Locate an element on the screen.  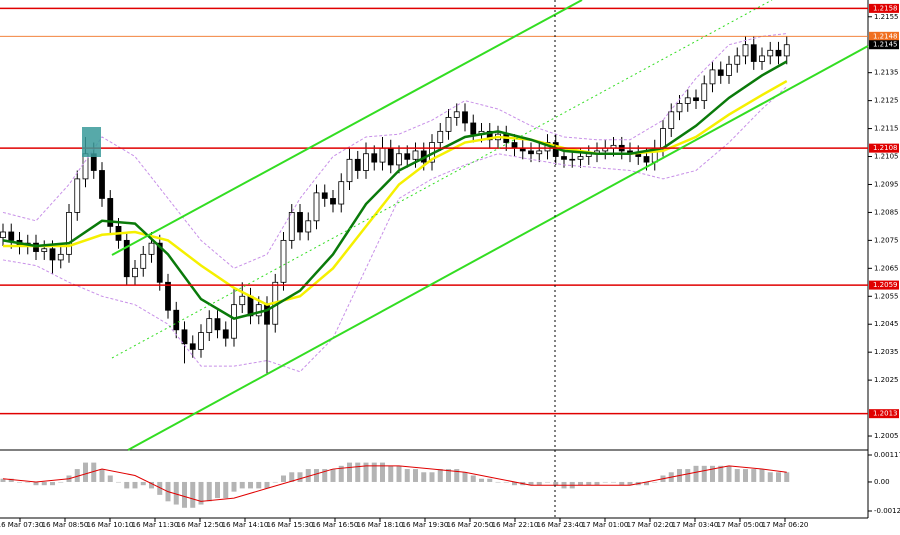
ask-label: 1.2148 is located at coordinates (885, 36).